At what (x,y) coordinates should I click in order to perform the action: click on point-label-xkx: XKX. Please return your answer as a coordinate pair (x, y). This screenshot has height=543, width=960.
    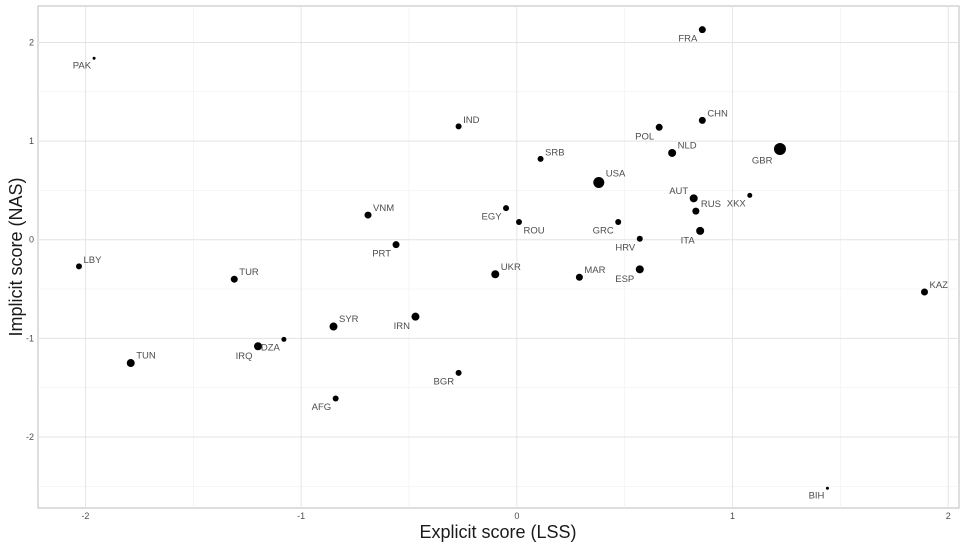
    Looking at the image, I should click on (737, 203).